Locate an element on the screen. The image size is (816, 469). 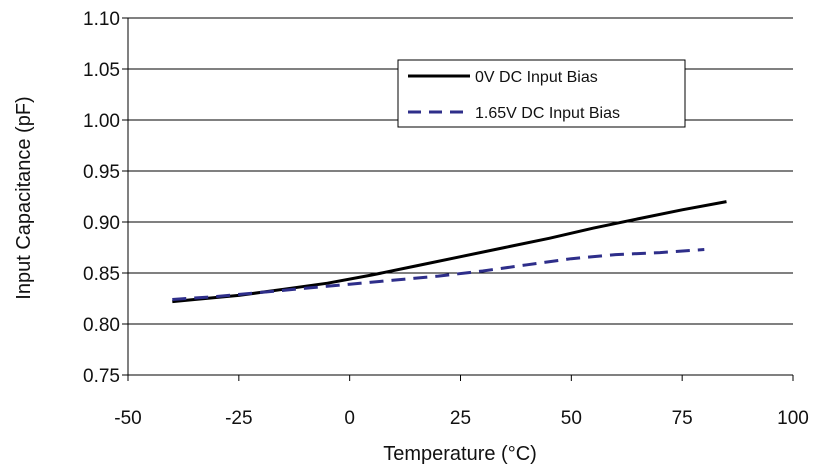
x-axis-title: Temperature (°C) is located at coordinates (460, 454).